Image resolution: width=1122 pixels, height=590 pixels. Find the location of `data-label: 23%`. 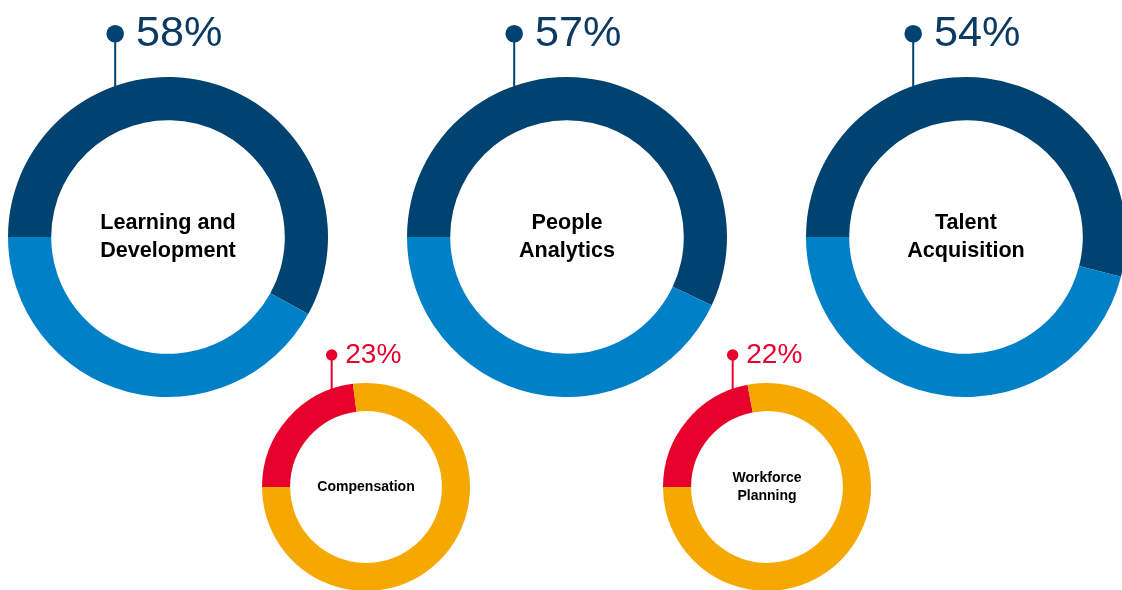

data-label: 23% is located at coordinates (373, 353).